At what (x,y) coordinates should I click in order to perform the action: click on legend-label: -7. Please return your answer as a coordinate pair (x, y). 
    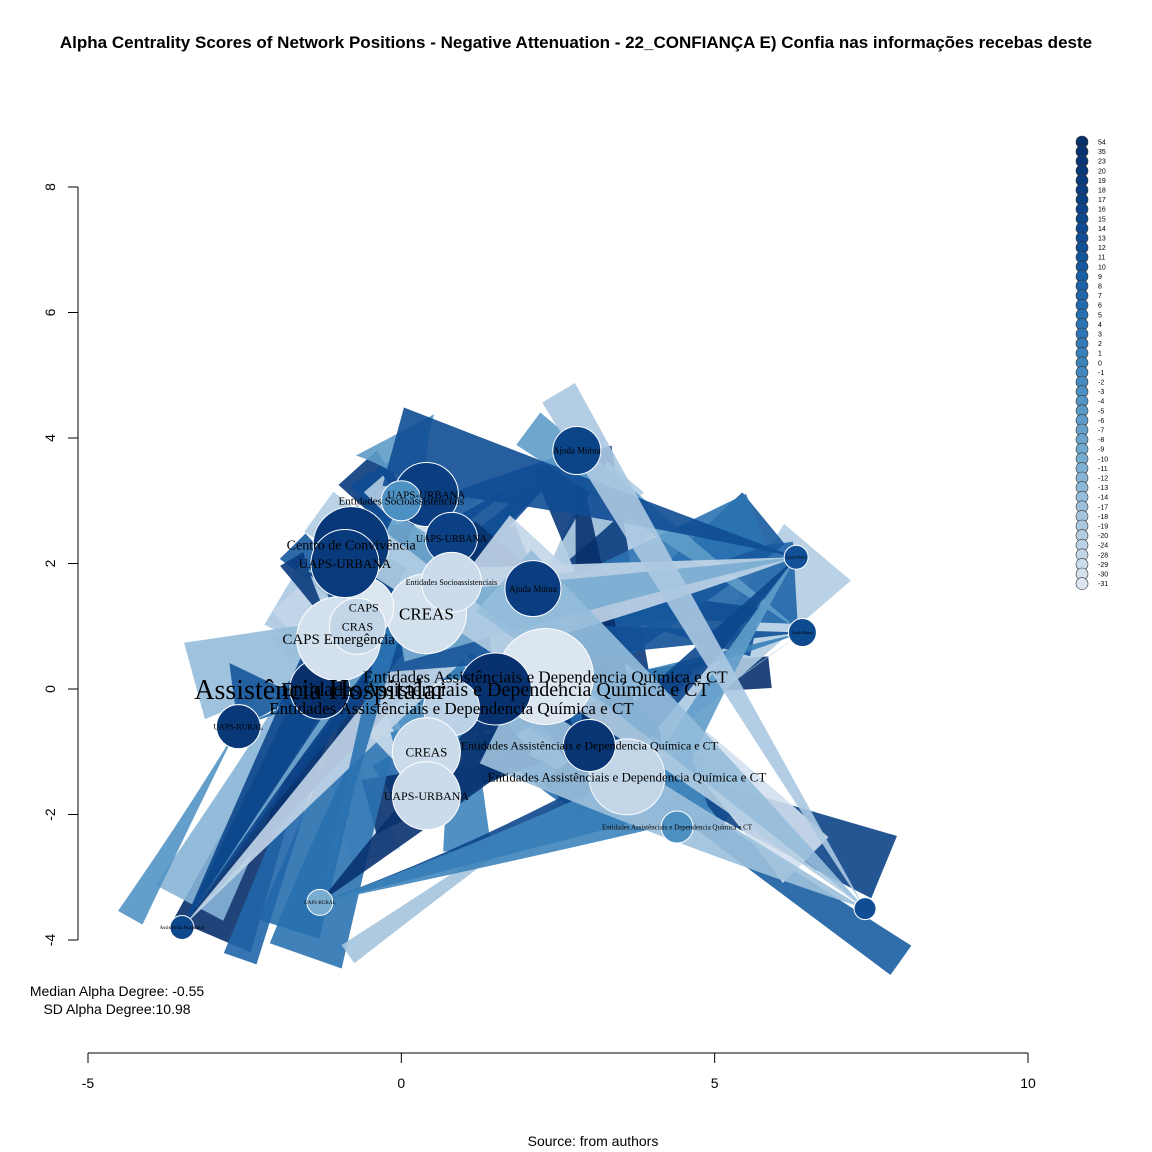
    Looking at the image, I should click on (1101, 431).